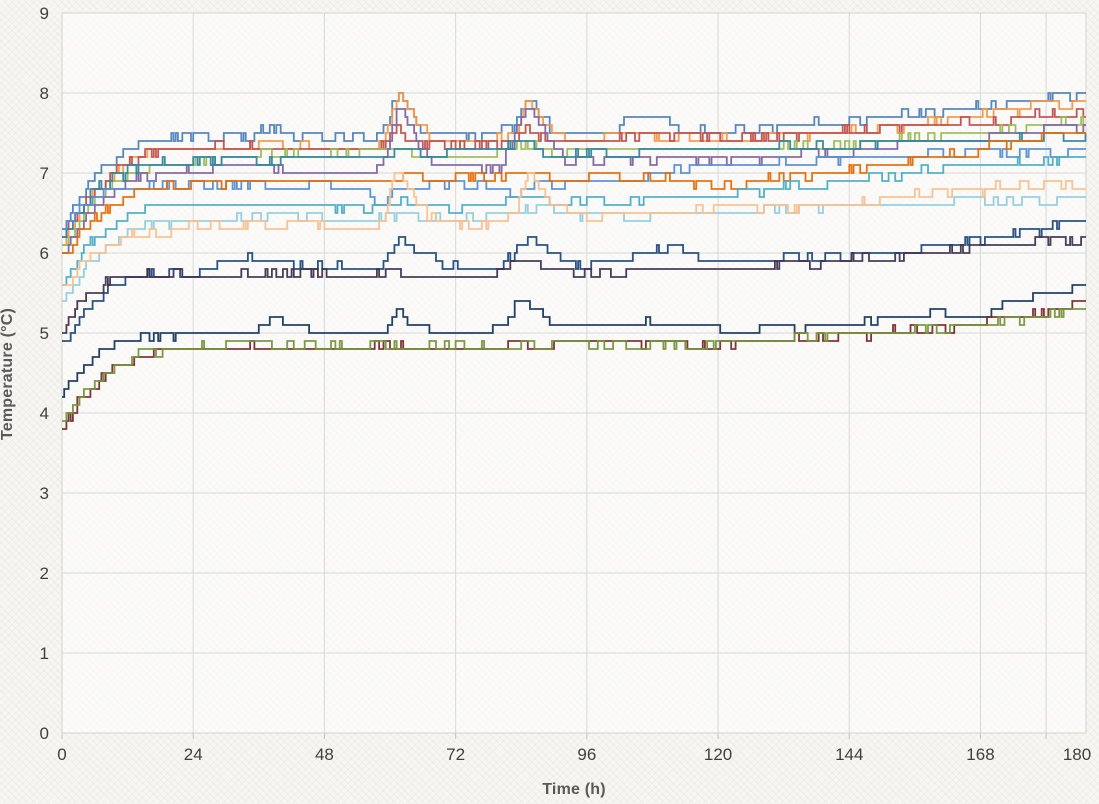 The width and height of the screenshot is (1099, 804). Describe the element at coordinates (44, 573) in the screenshot. I see `y-tick-label: 2` at that location.